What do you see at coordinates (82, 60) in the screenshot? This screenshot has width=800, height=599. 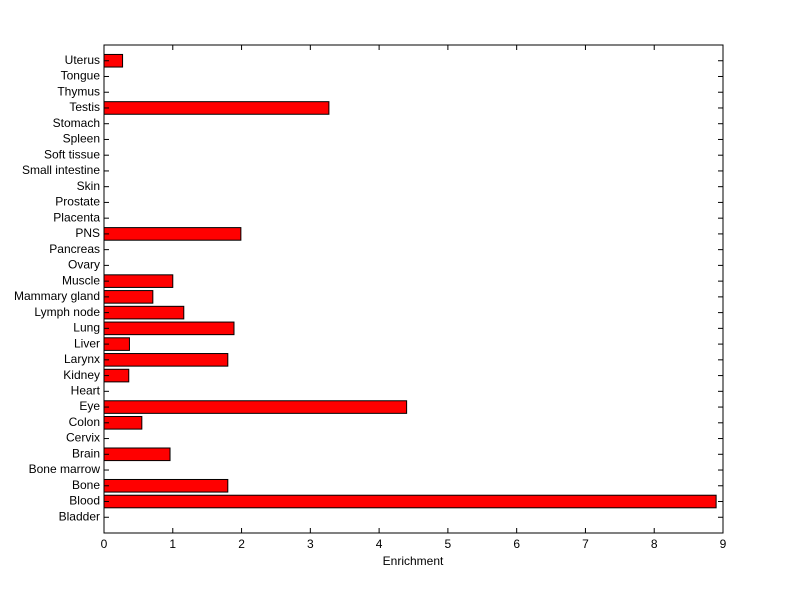 I see `y-tick-label: Uterus` at bounding box center [82, 60].